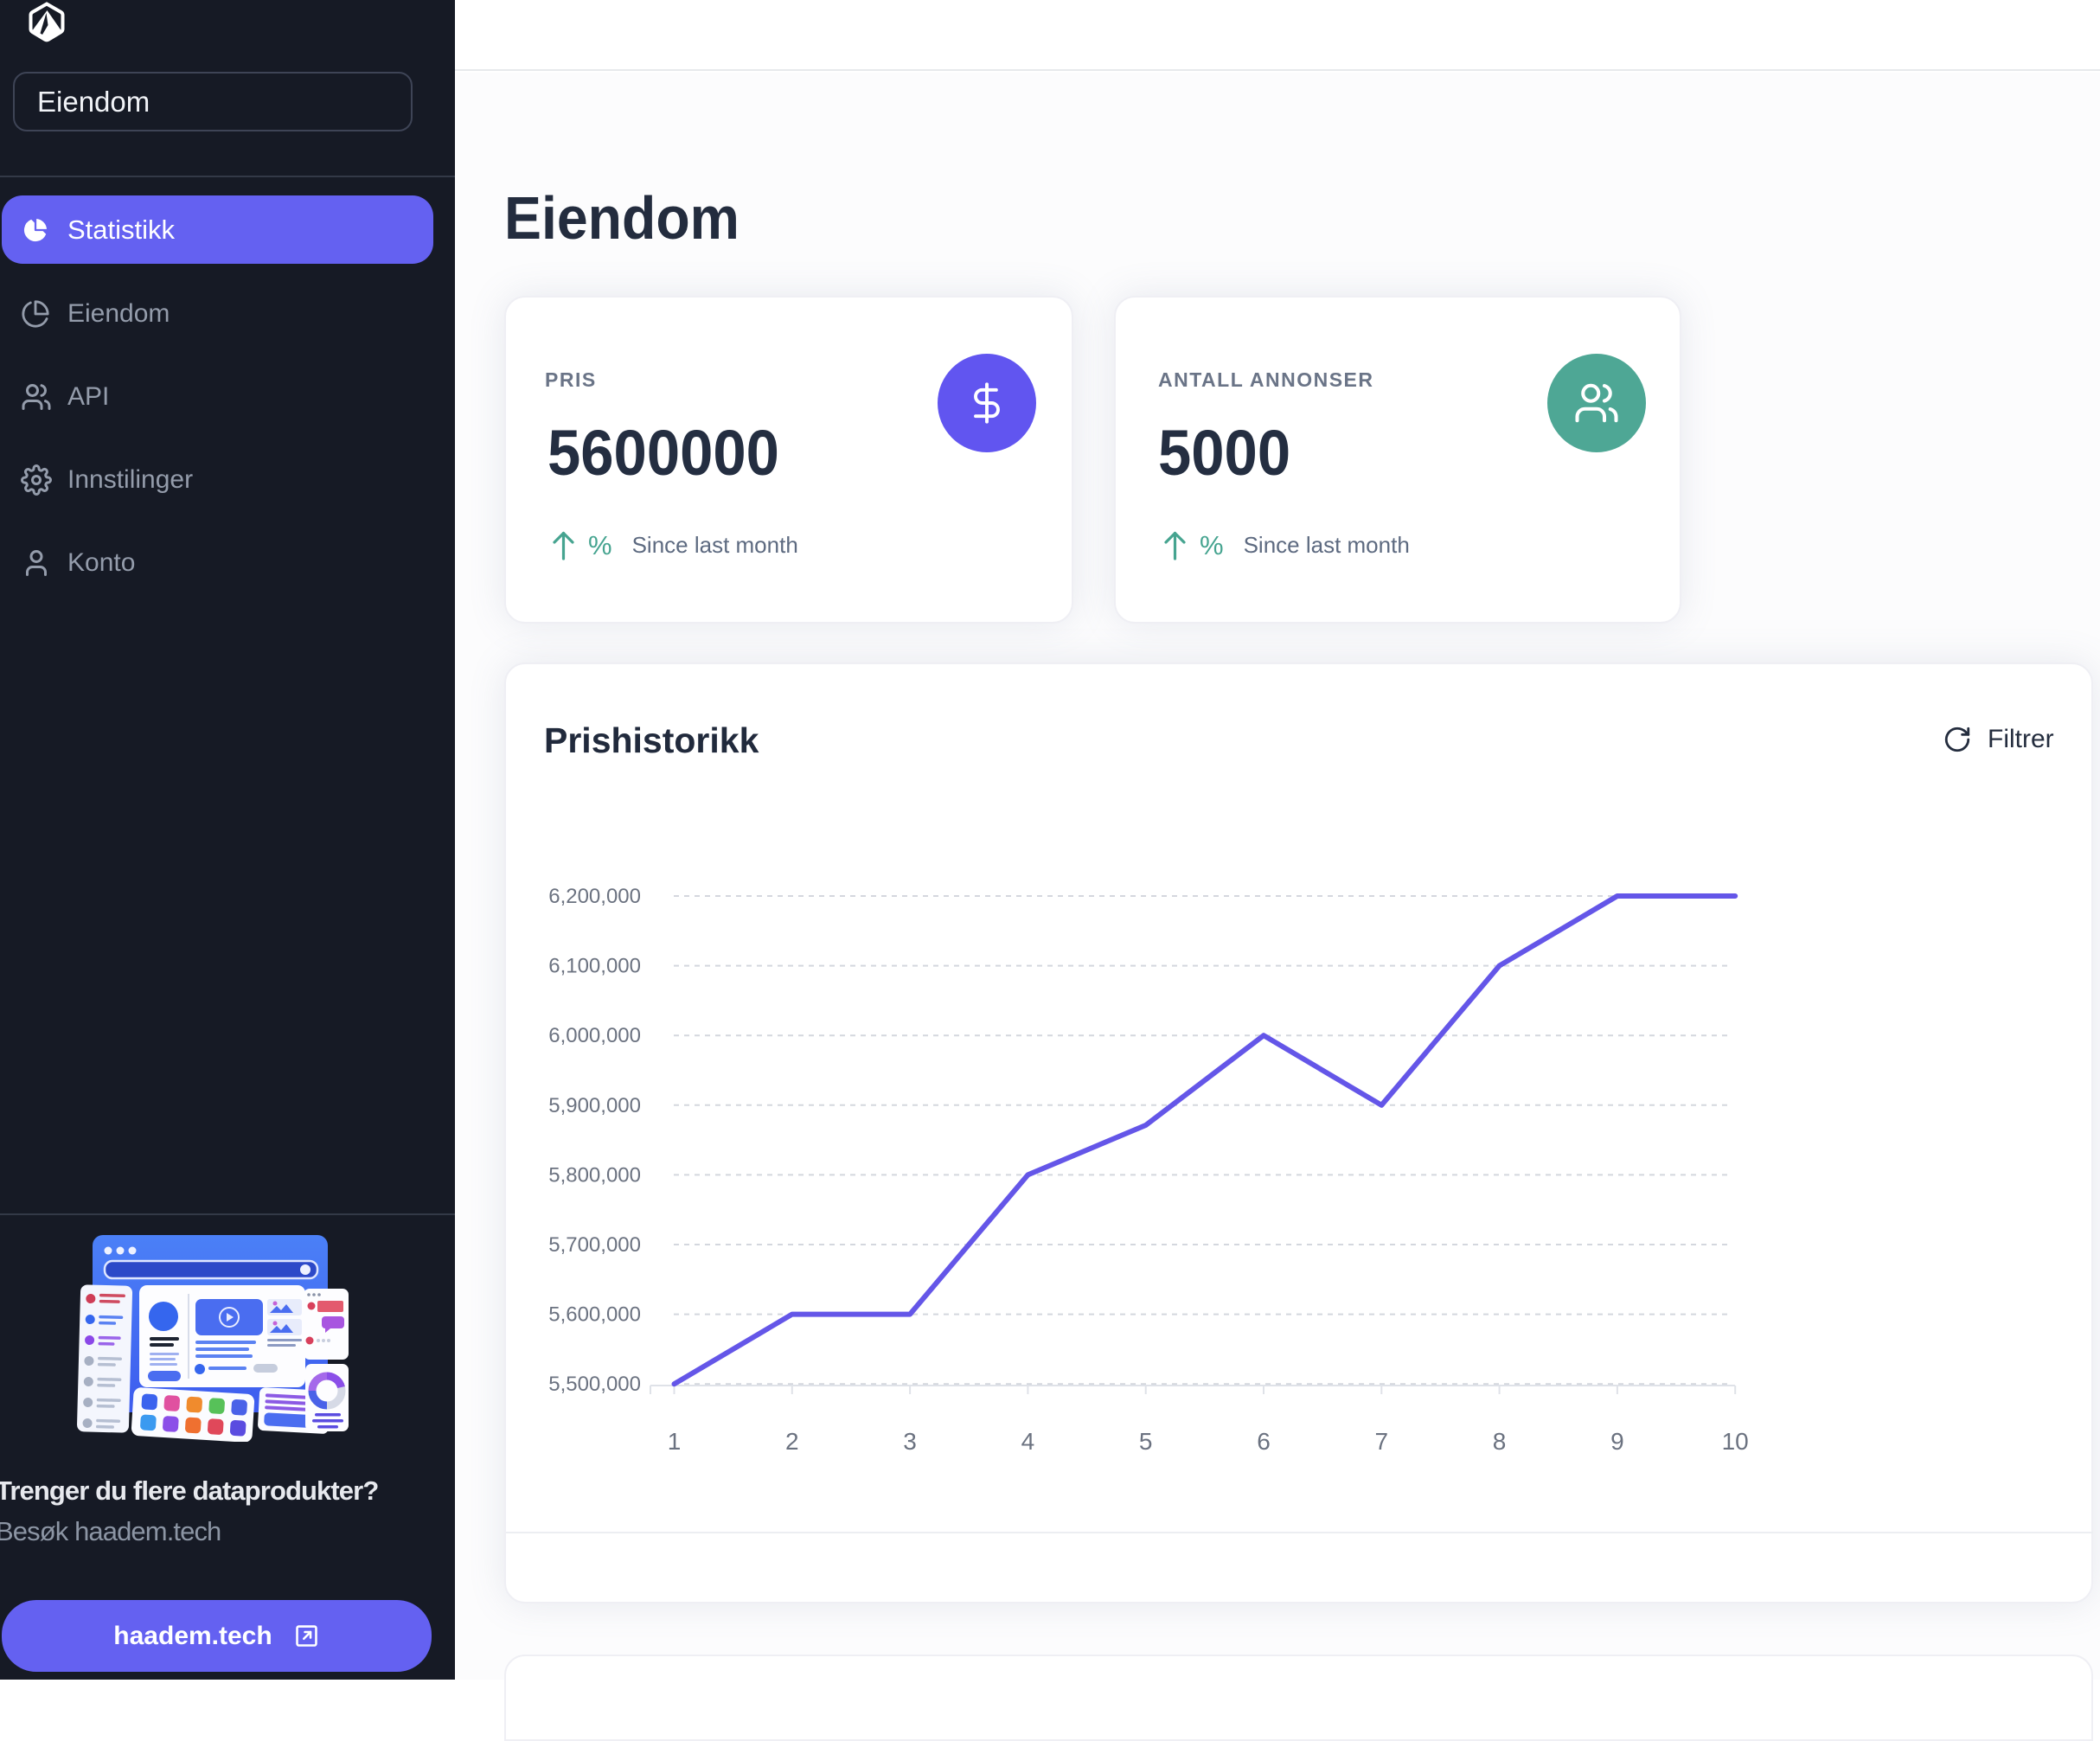 This screenshot has width=2100, height=1741. I want to click on svg-text: 10, so click(1735, 1441).